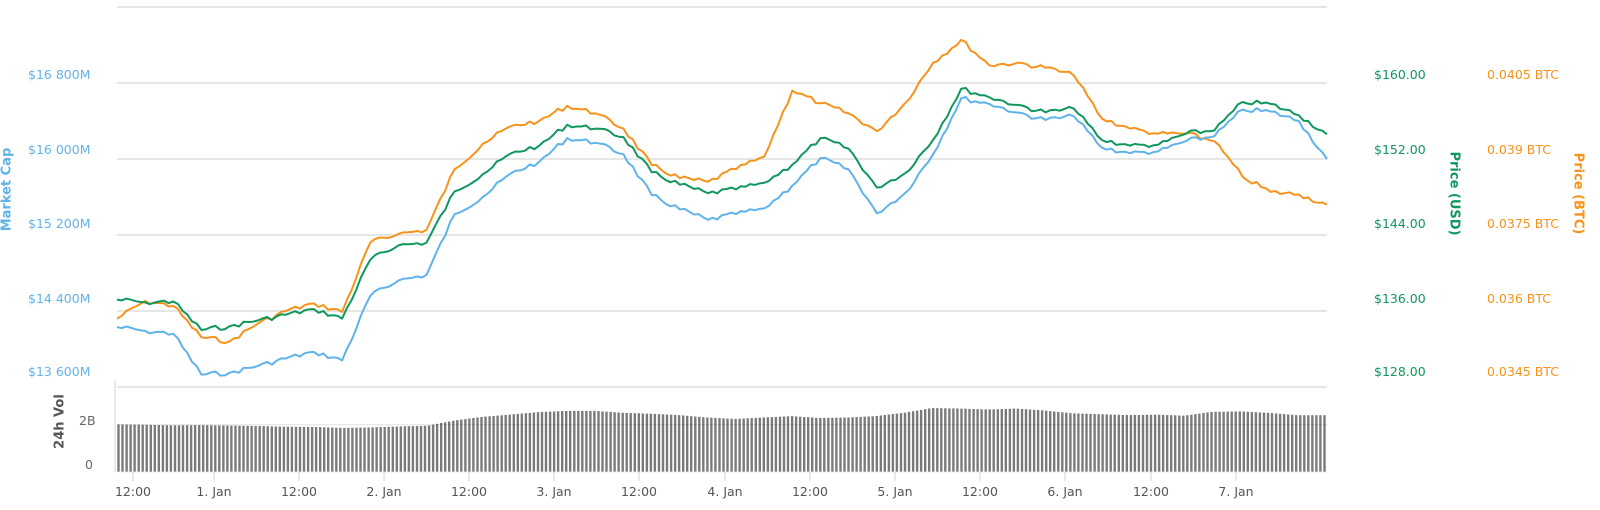  What do you see at coordinates (59, 298) in the screenshot?
I see `market-cap-tick: $14 400M` at bounding box center [59, 298].